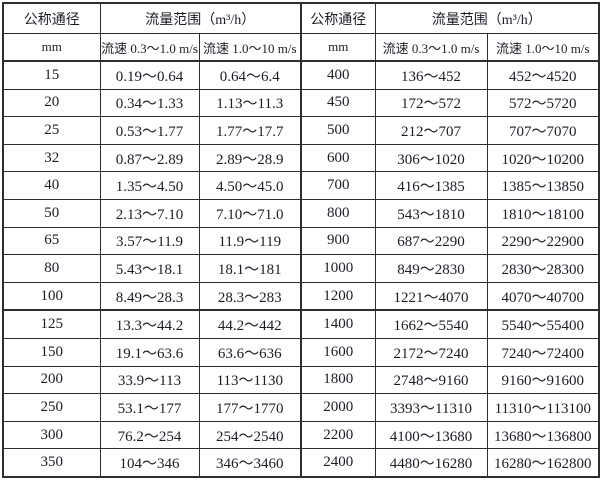  I want to click on table-row: 65 3.57～11.9 11.9～119 900 687～2290 2290～22900, so click(301, 241).